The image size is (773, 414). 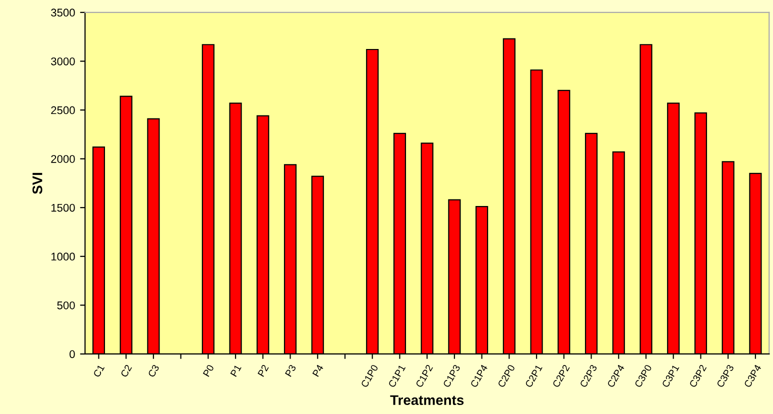 I want to click on y-tick-label: 3500, so click(x=63, y=12).